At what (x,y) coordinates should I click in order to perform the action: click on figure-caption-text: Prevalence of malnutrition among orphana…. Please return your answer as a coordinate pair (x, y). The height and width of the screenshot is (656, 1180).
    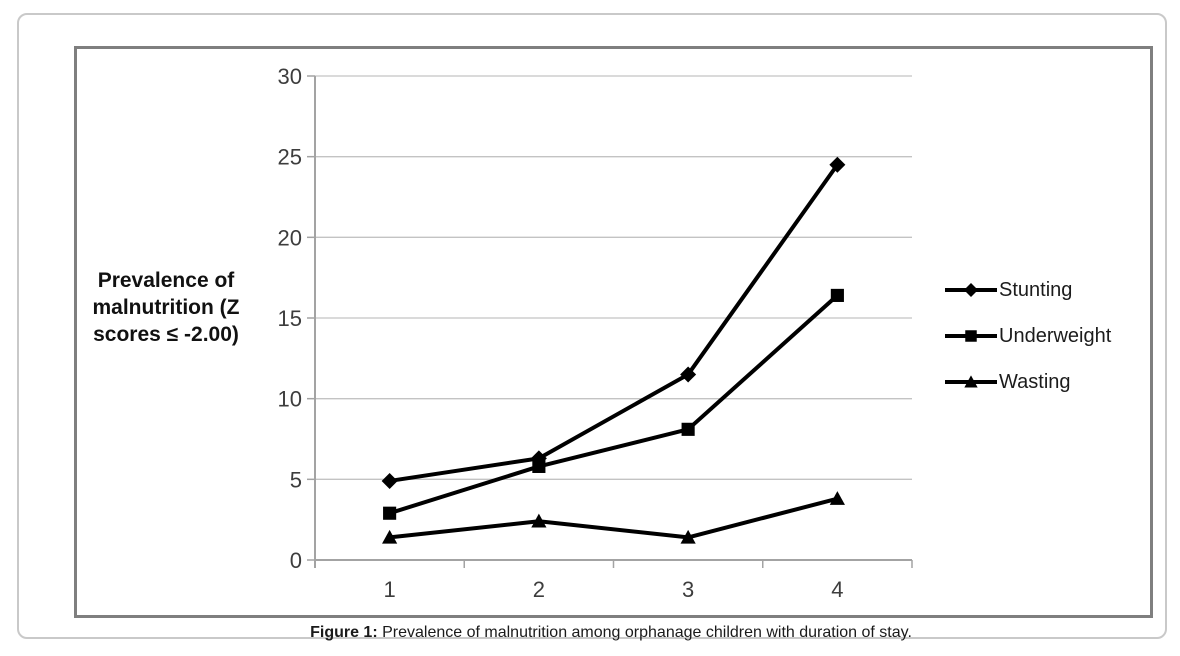
    Looking at the image, I should click on (644, 632).